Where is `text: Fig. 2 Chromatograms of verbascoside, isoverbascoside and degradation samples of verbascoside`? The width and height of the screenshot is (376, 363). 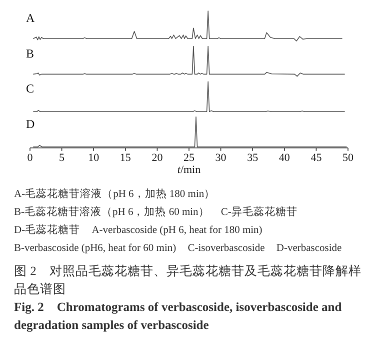 text: Fig. 2 Chromatograms of verbascoside, isoverbascoside and degradation samples of verbascoside is located at coordinates (178, 316).